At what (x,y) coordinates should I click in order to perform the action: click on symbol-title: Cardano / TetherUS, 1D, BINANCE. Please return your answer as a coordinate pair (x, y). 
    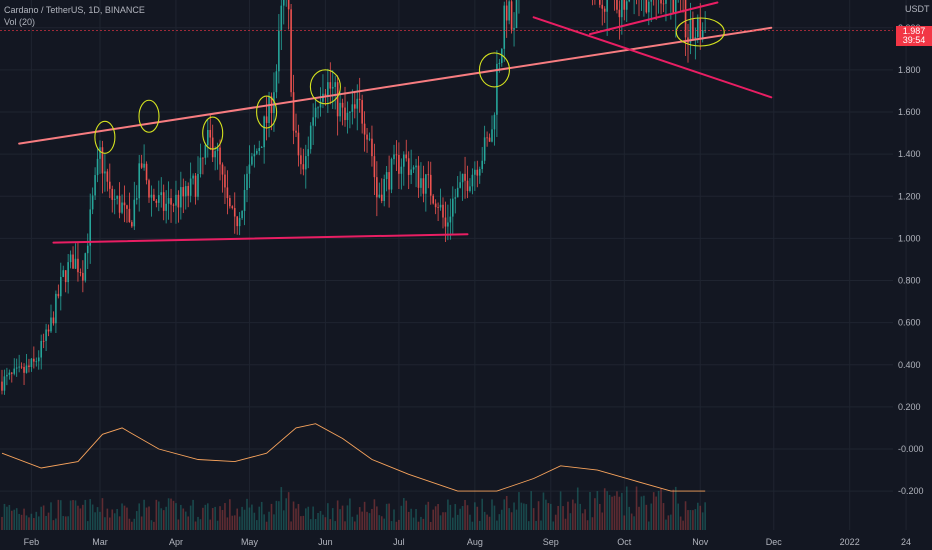
    Looking at the image, I should click on (74, 10).